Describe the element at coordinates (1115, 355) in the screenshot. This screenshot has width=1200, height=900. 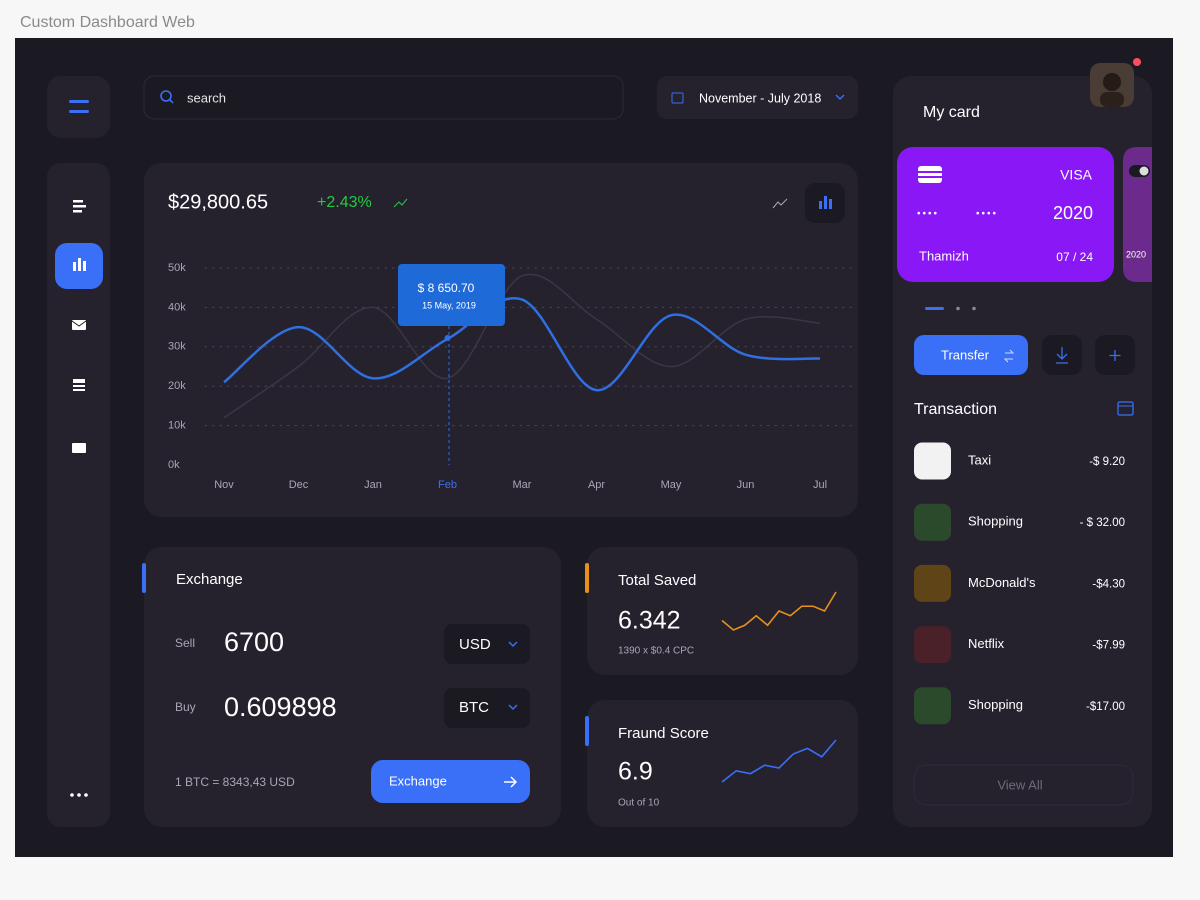
I see `add-button` at that location.